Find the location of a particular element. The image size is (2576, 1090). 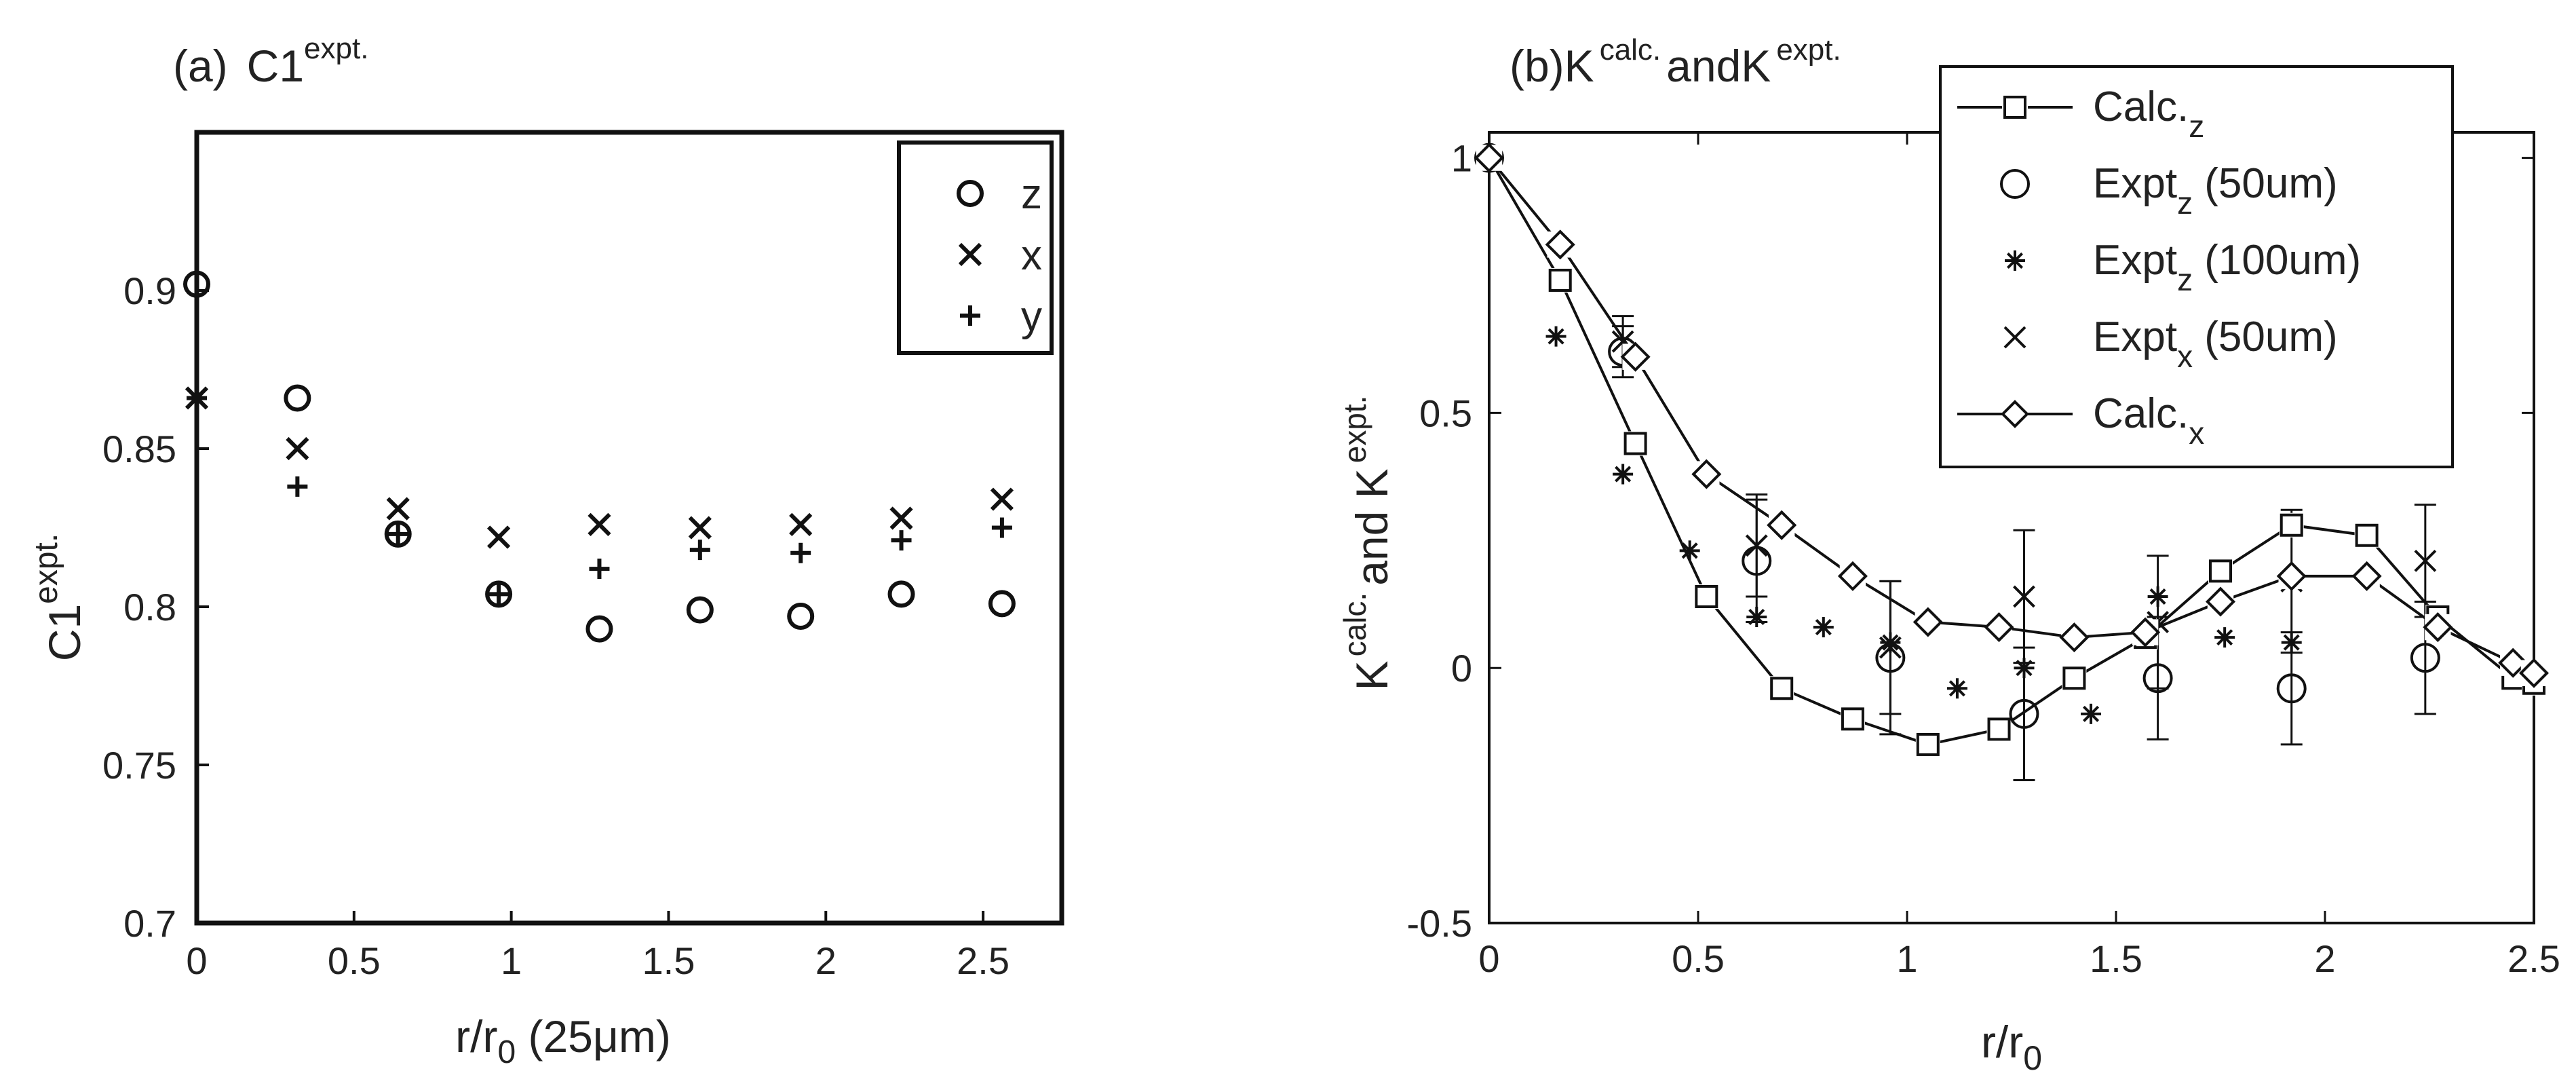

series-z is located at coordinates (599, 456).